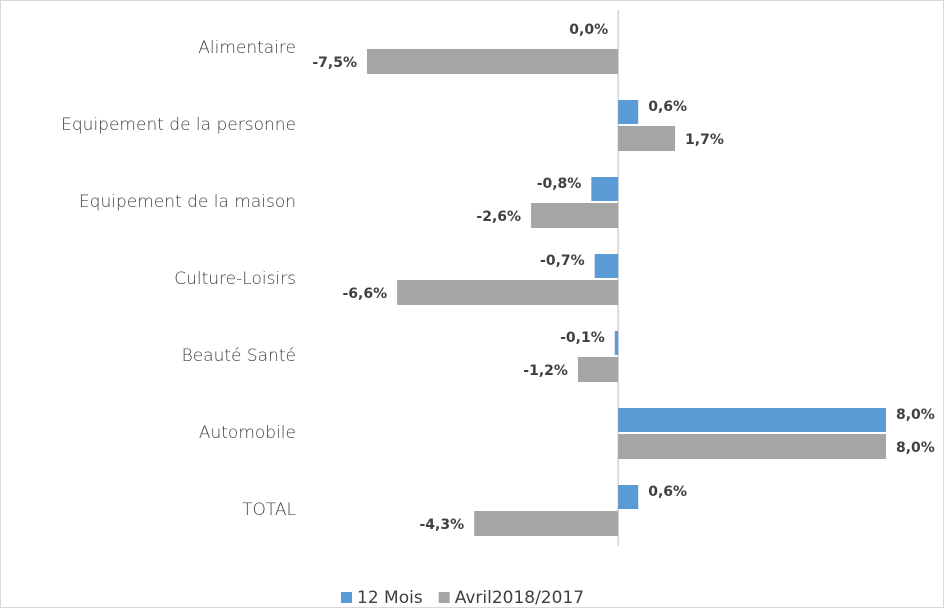  I want to click on legend-label: Avril2018/2017, so click(519, 598).